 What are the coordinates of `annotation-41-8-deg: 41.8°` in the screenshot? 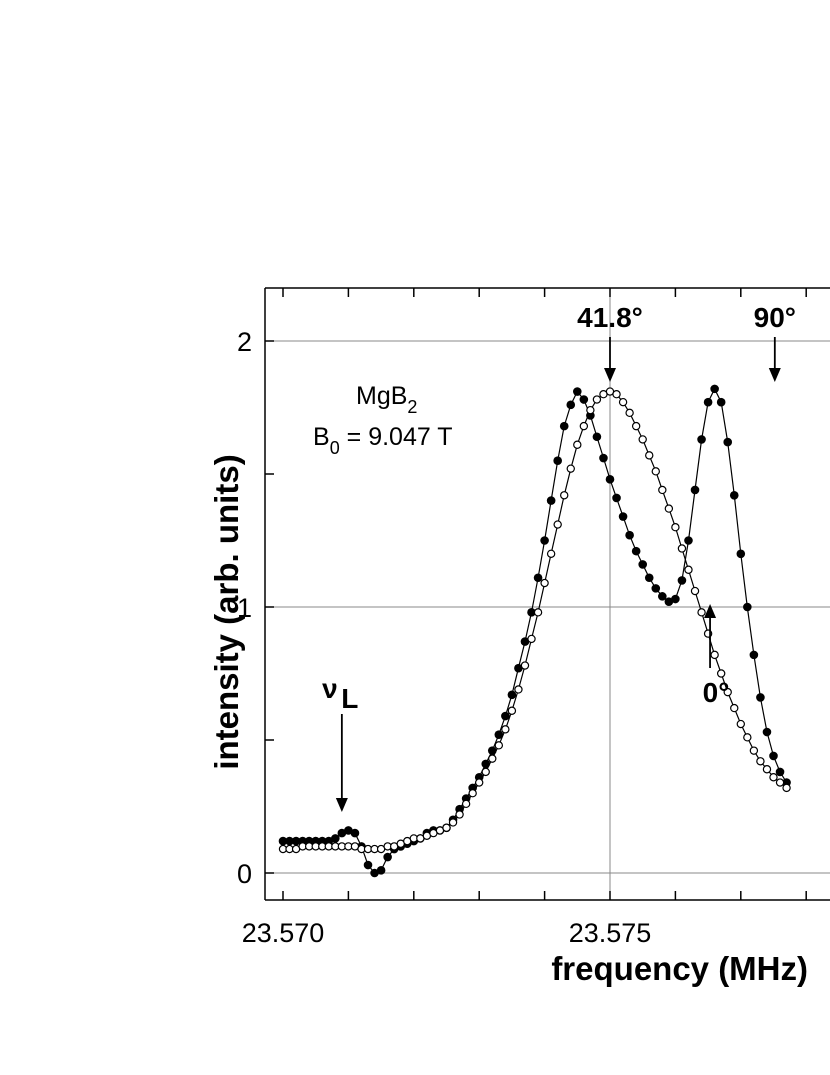 It's located at (610, 317).